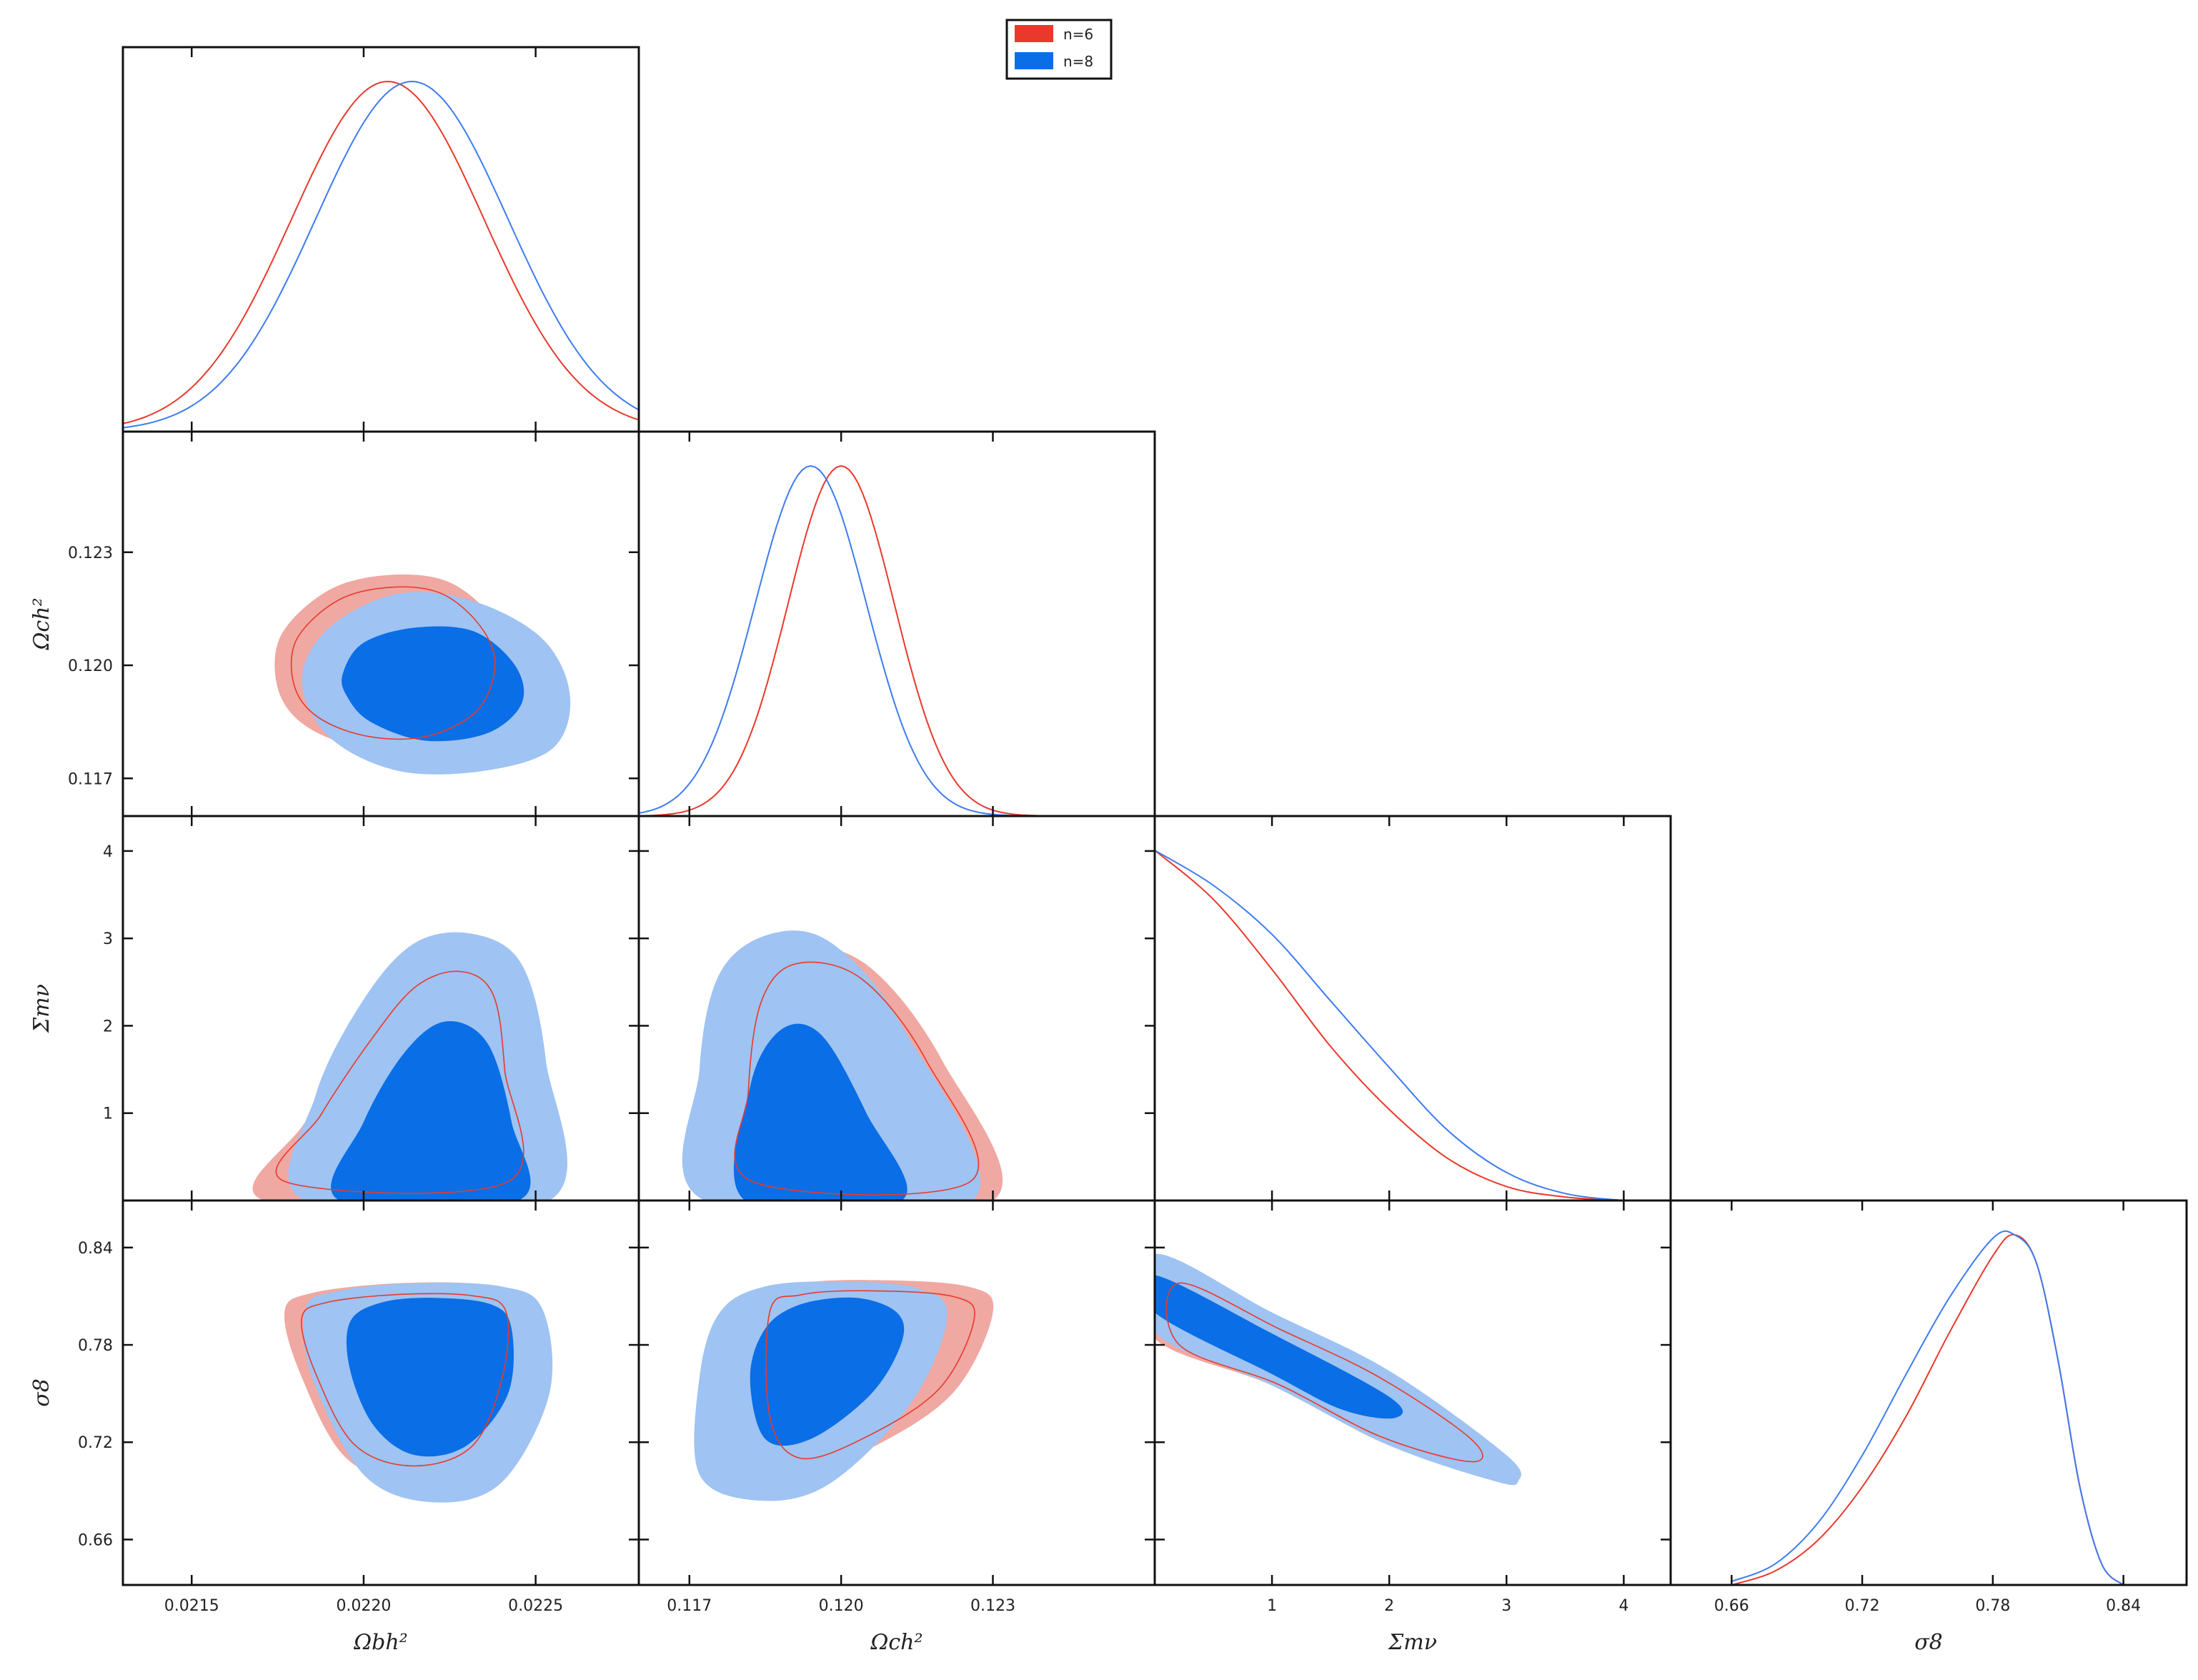 The height and width of the screenshot is (1680, 2198). Describe the element at coordinates (191, 1606) in the screenshot. I see `x-tick-label: 0.0215` at that location.